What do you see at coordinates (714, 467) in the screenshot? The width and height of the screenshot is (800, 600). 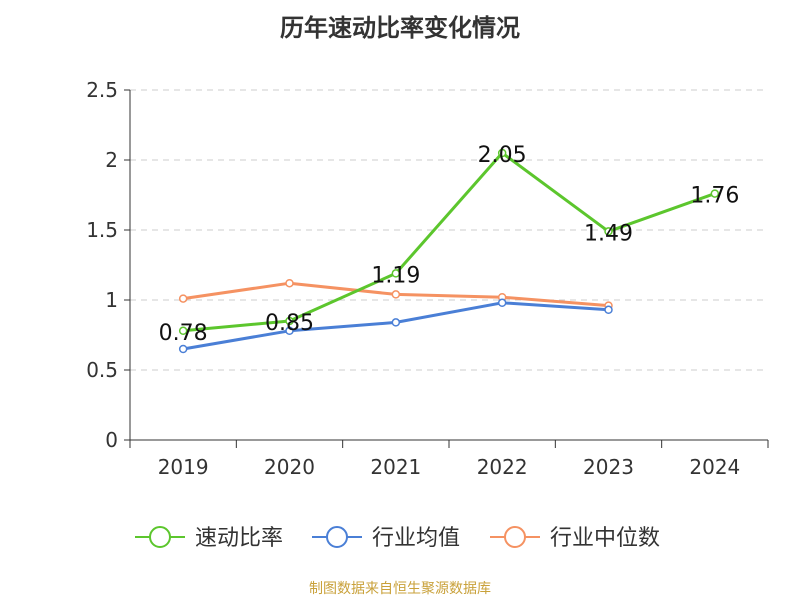 I see `x-tick-label: 2024` at bounding box center [714, 467].